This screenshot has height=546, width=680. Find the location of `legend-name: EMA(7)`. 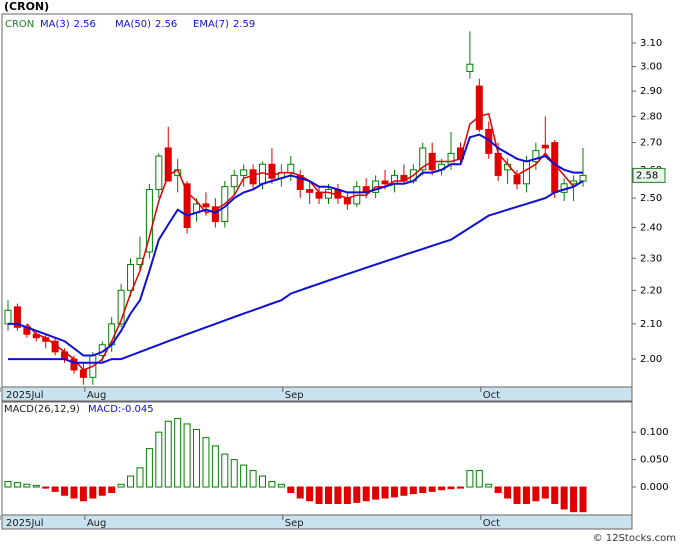

legend-name: EMA(7) is located at coordinates (211, 24).